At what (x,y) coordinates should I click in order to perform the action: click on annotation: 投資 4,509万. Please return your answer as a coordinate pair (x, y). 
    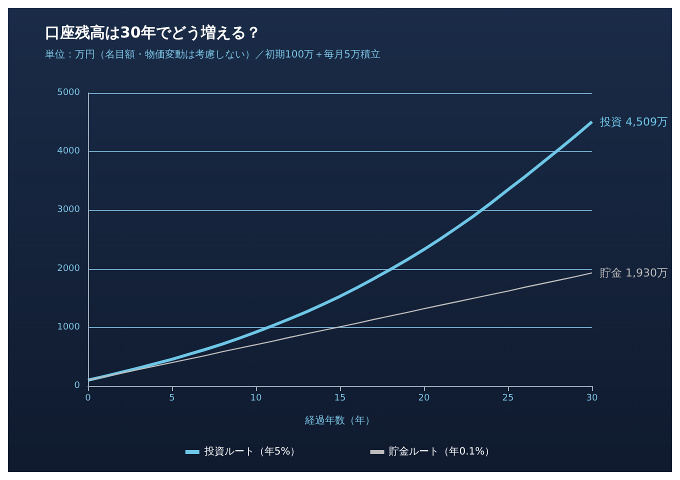
    Looking at the image, I should click on (633, 121).